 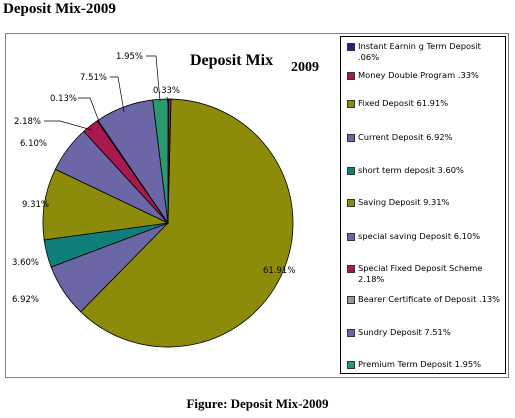 What do you see at coordinates (404, 202) in the screenshot?
I see `legend-label: Saving Deposit 9.31%` at bounding box center [404, 202].